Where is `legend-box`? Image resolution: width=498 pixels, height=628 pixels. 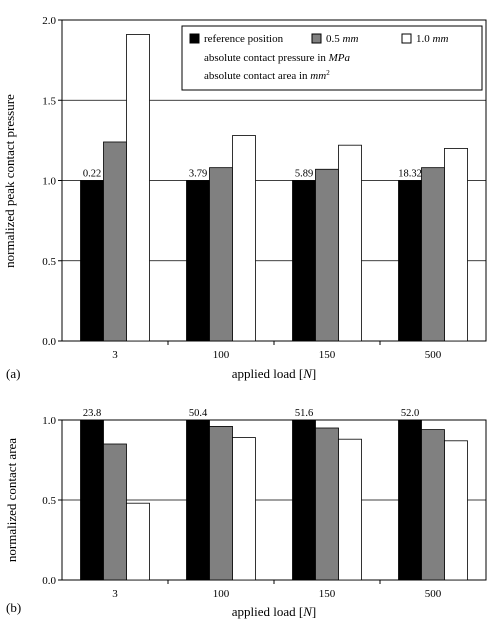 legend-box is located at coordinates (332, 58).